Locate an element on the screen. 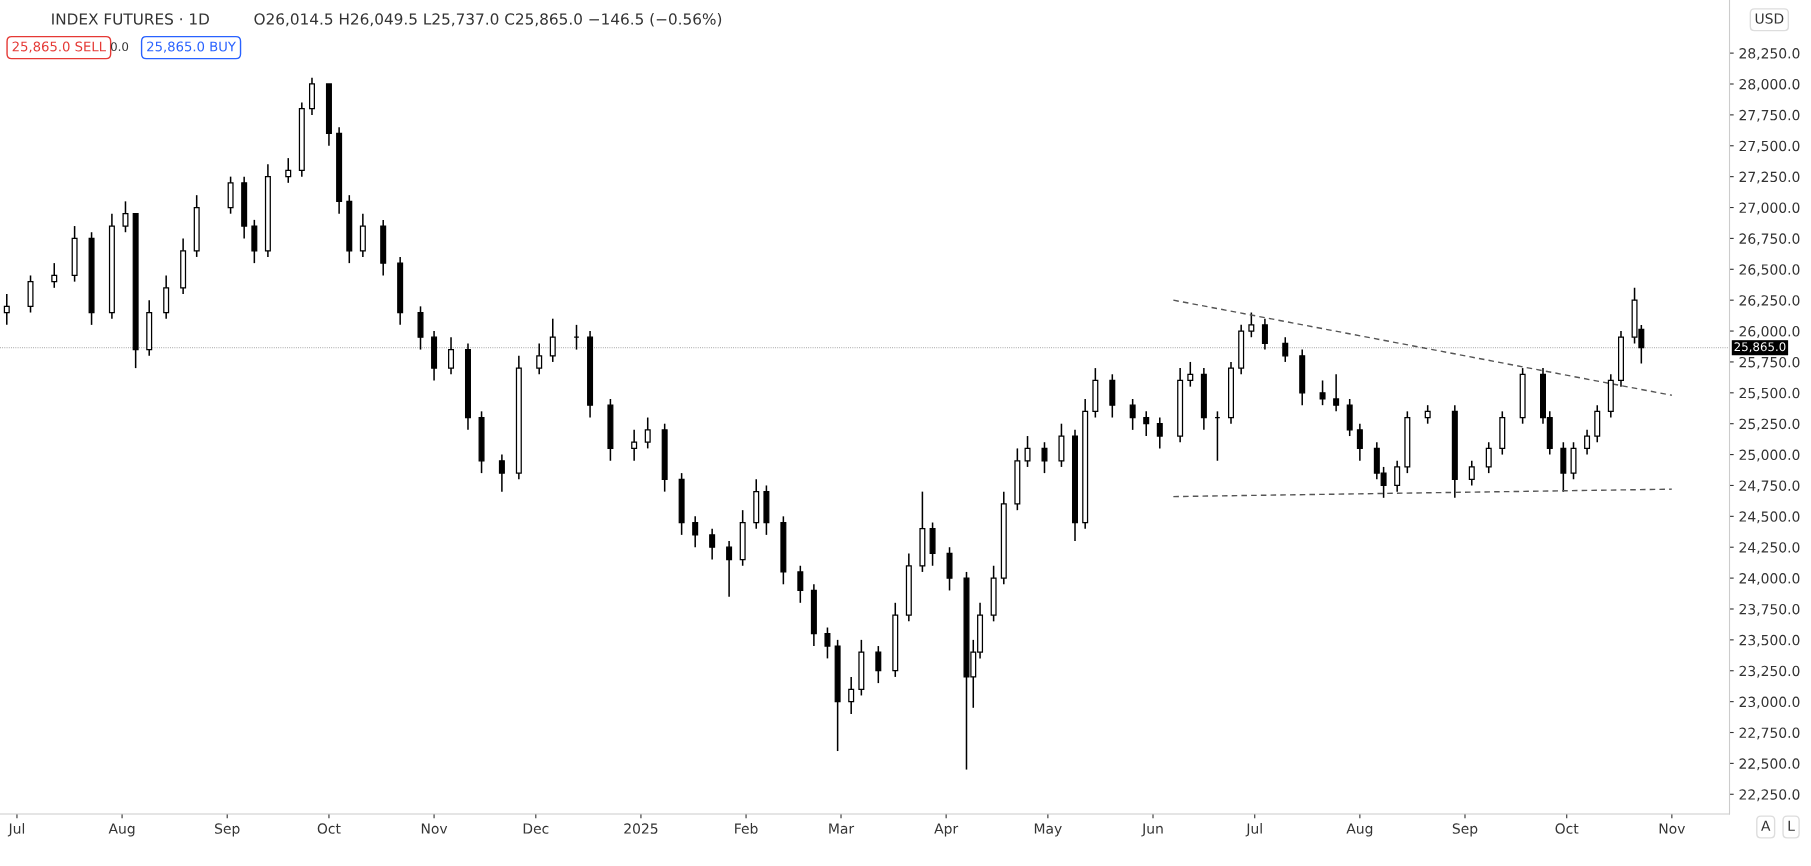  annotation: 0.0 is located at coordinates (119, 47).